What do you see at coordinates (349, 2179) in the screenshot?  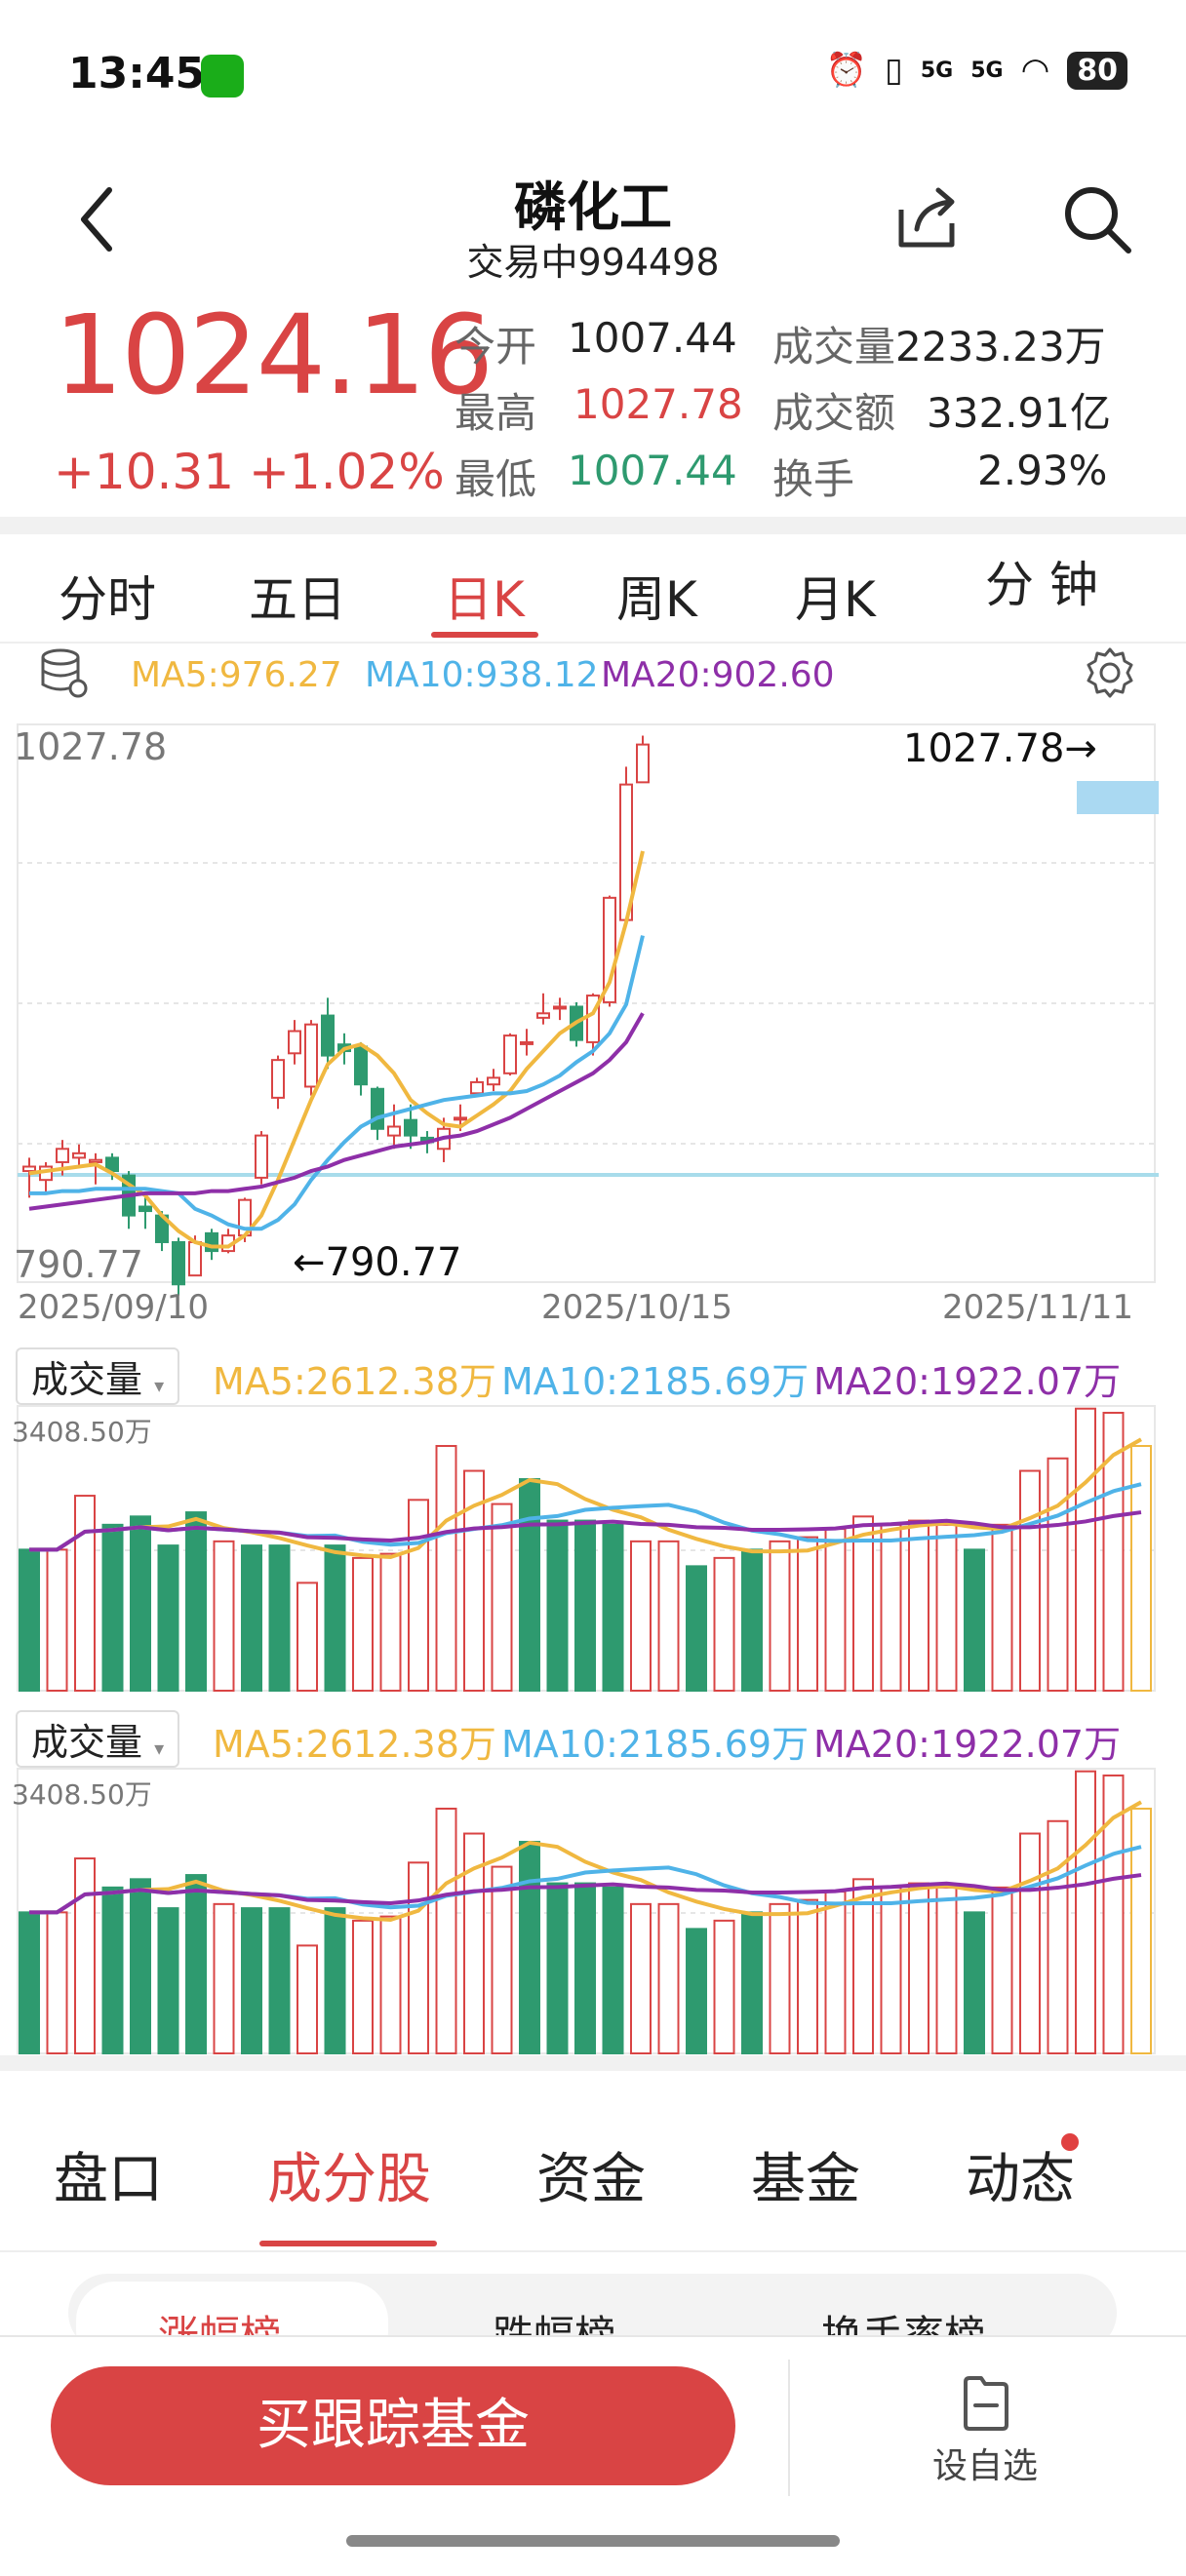 I see `tab-constituents: 成分股` at bounding box center [349, 2179].